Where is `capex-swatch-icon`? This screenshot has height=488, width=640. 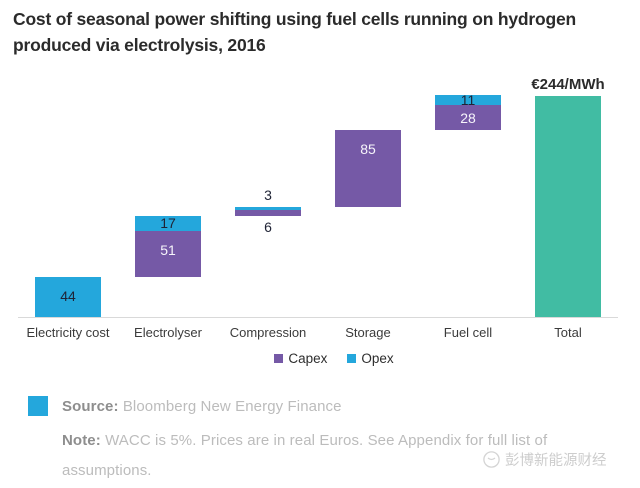
capex-swatch-icon is located at coordinates (279, 358).